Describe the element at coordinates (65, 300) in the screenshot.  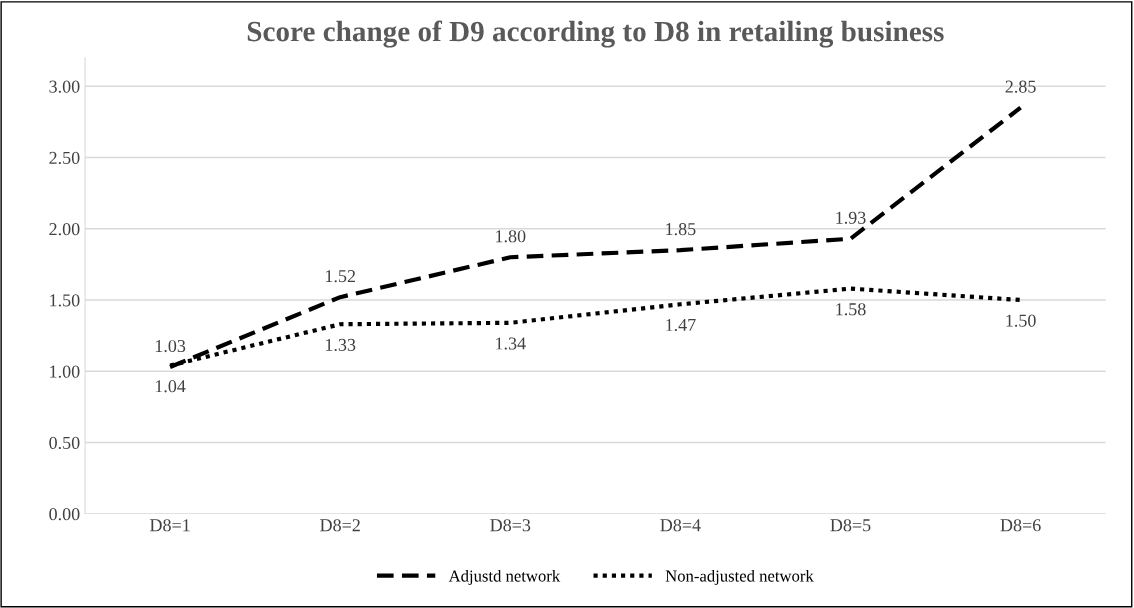
I see `y-tick-label: 1.50` at that location.